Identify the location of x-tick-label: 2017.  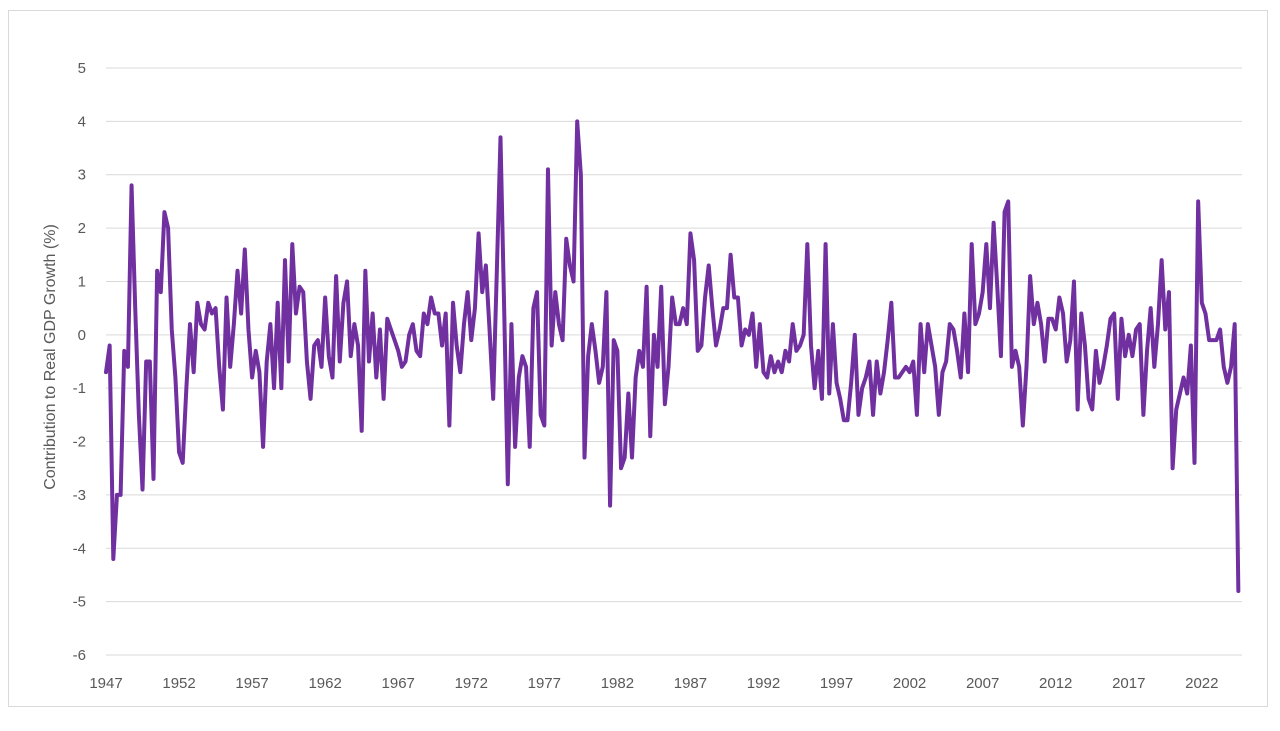
(1128, 683).